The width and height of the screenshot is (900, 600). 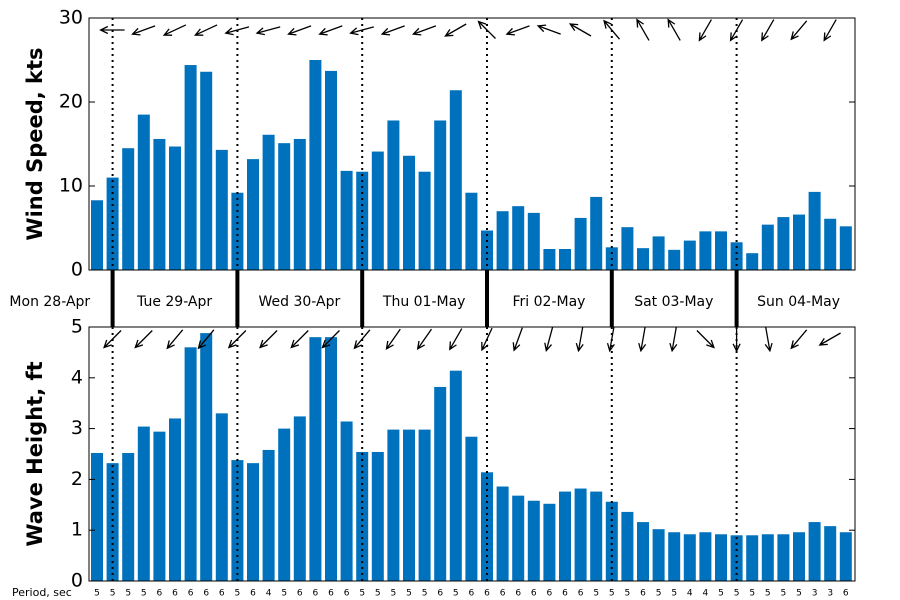 I want to click on period-label: Period, sec, so click(x=42, y=592).